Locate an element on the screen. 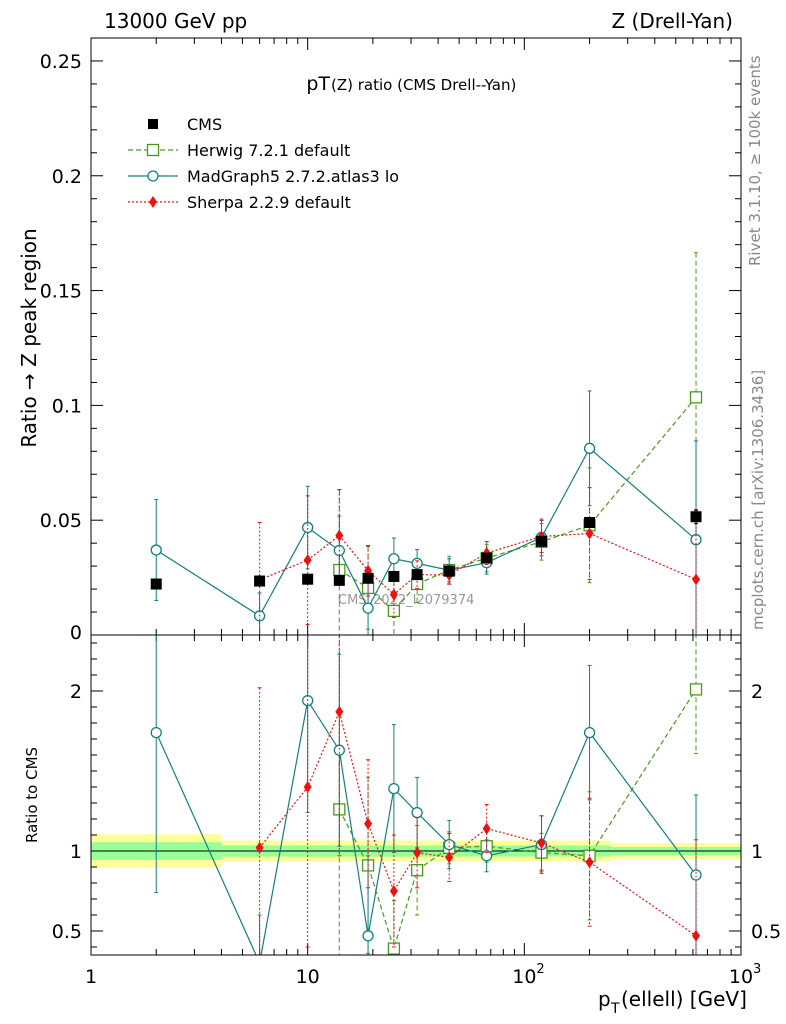 This screenshot has width=786, height=1024. legend-item: MadGraph5 2.7.2.atlas3 lo is located at coordinates (263, 176).